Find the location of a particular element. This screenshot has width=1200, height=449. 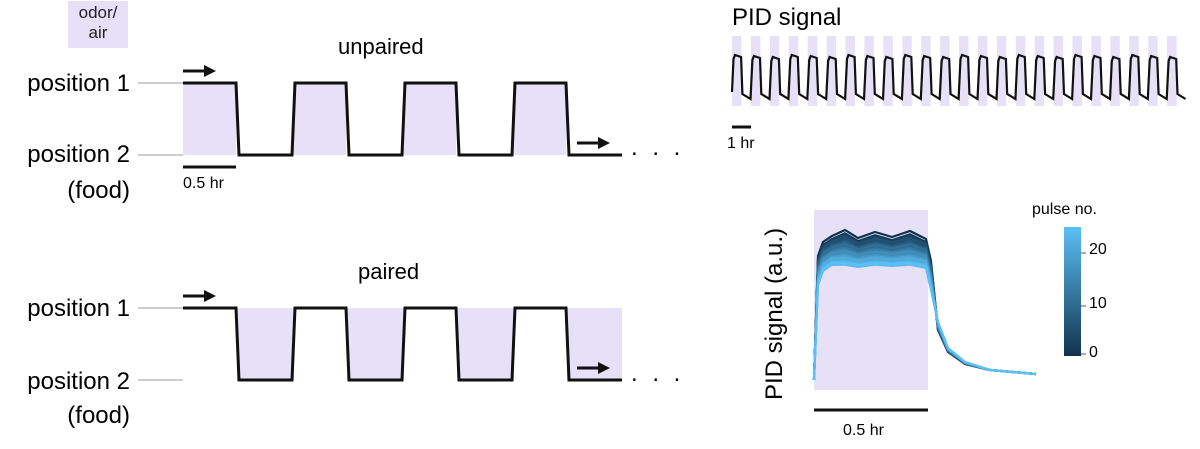

unpaired-end-arrow-icon is located at coordinates (593, 143).